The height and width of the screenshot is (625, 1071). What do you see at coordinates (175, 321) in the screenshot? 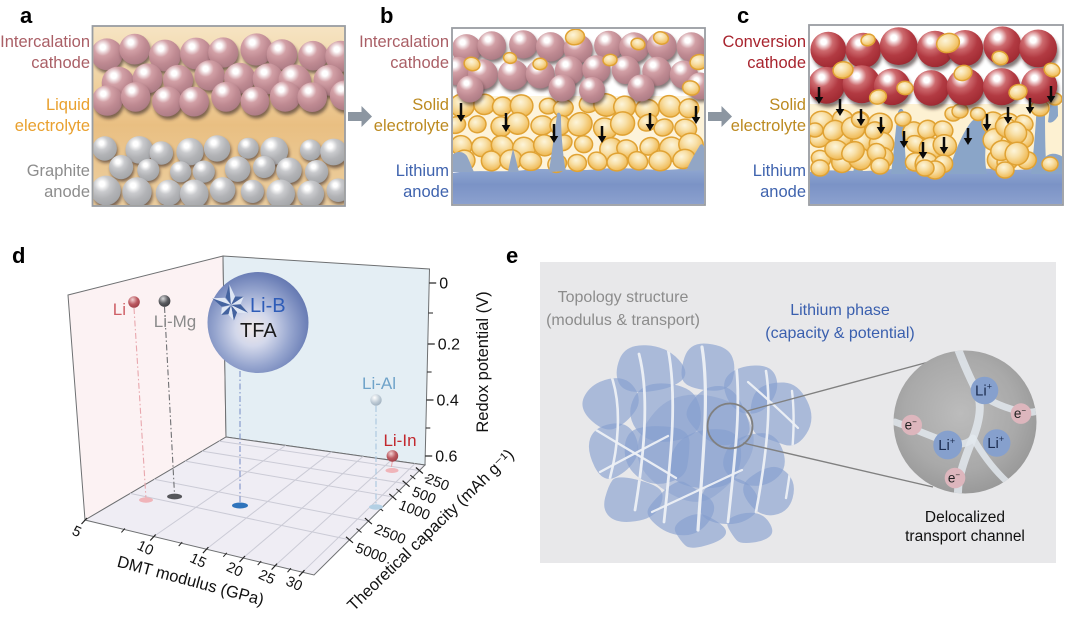
I see `svg-text: Li-Mg` at bounding box center [175, 321].